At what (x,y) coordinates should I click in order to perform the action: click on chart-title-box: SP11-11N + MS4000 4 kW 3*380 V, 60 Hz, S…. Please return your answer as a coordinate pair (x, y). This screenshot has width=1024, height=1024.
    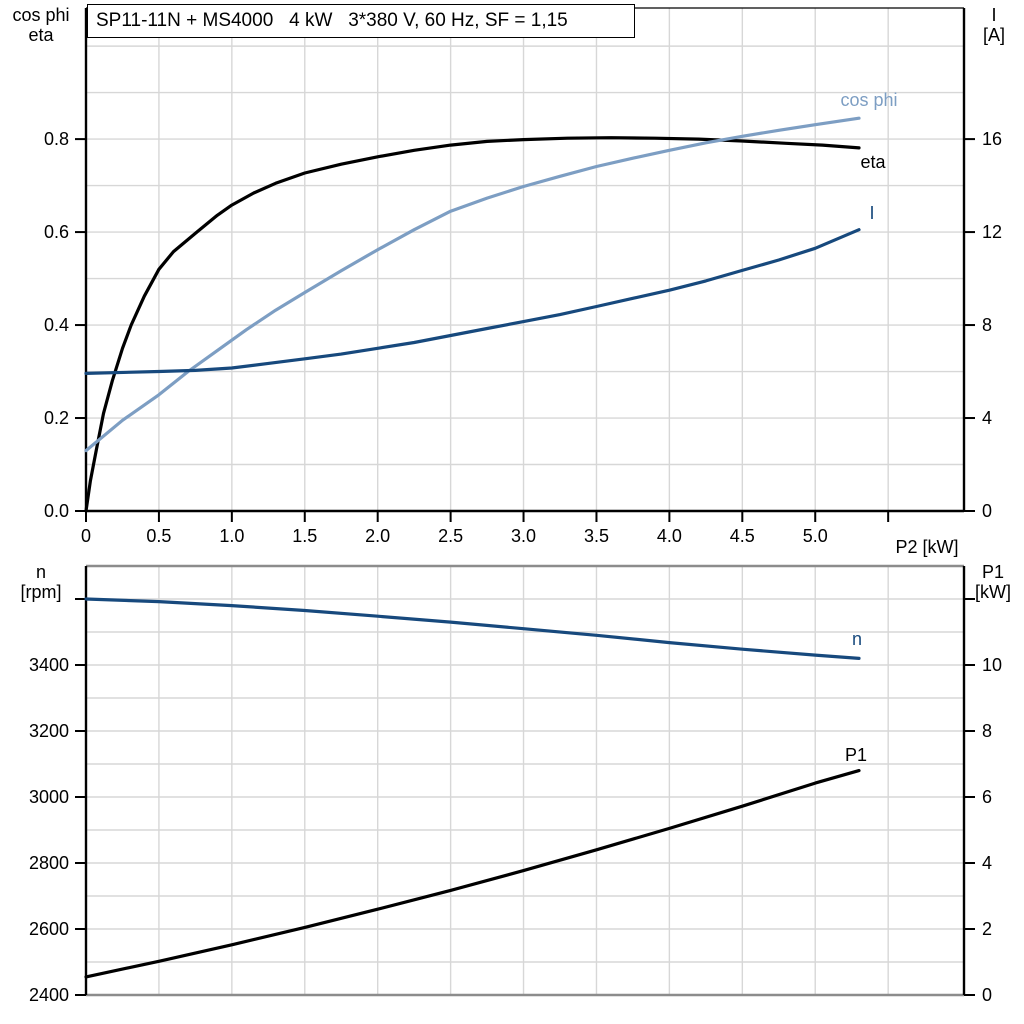
    Looking at the image, I should click on (361, 21).